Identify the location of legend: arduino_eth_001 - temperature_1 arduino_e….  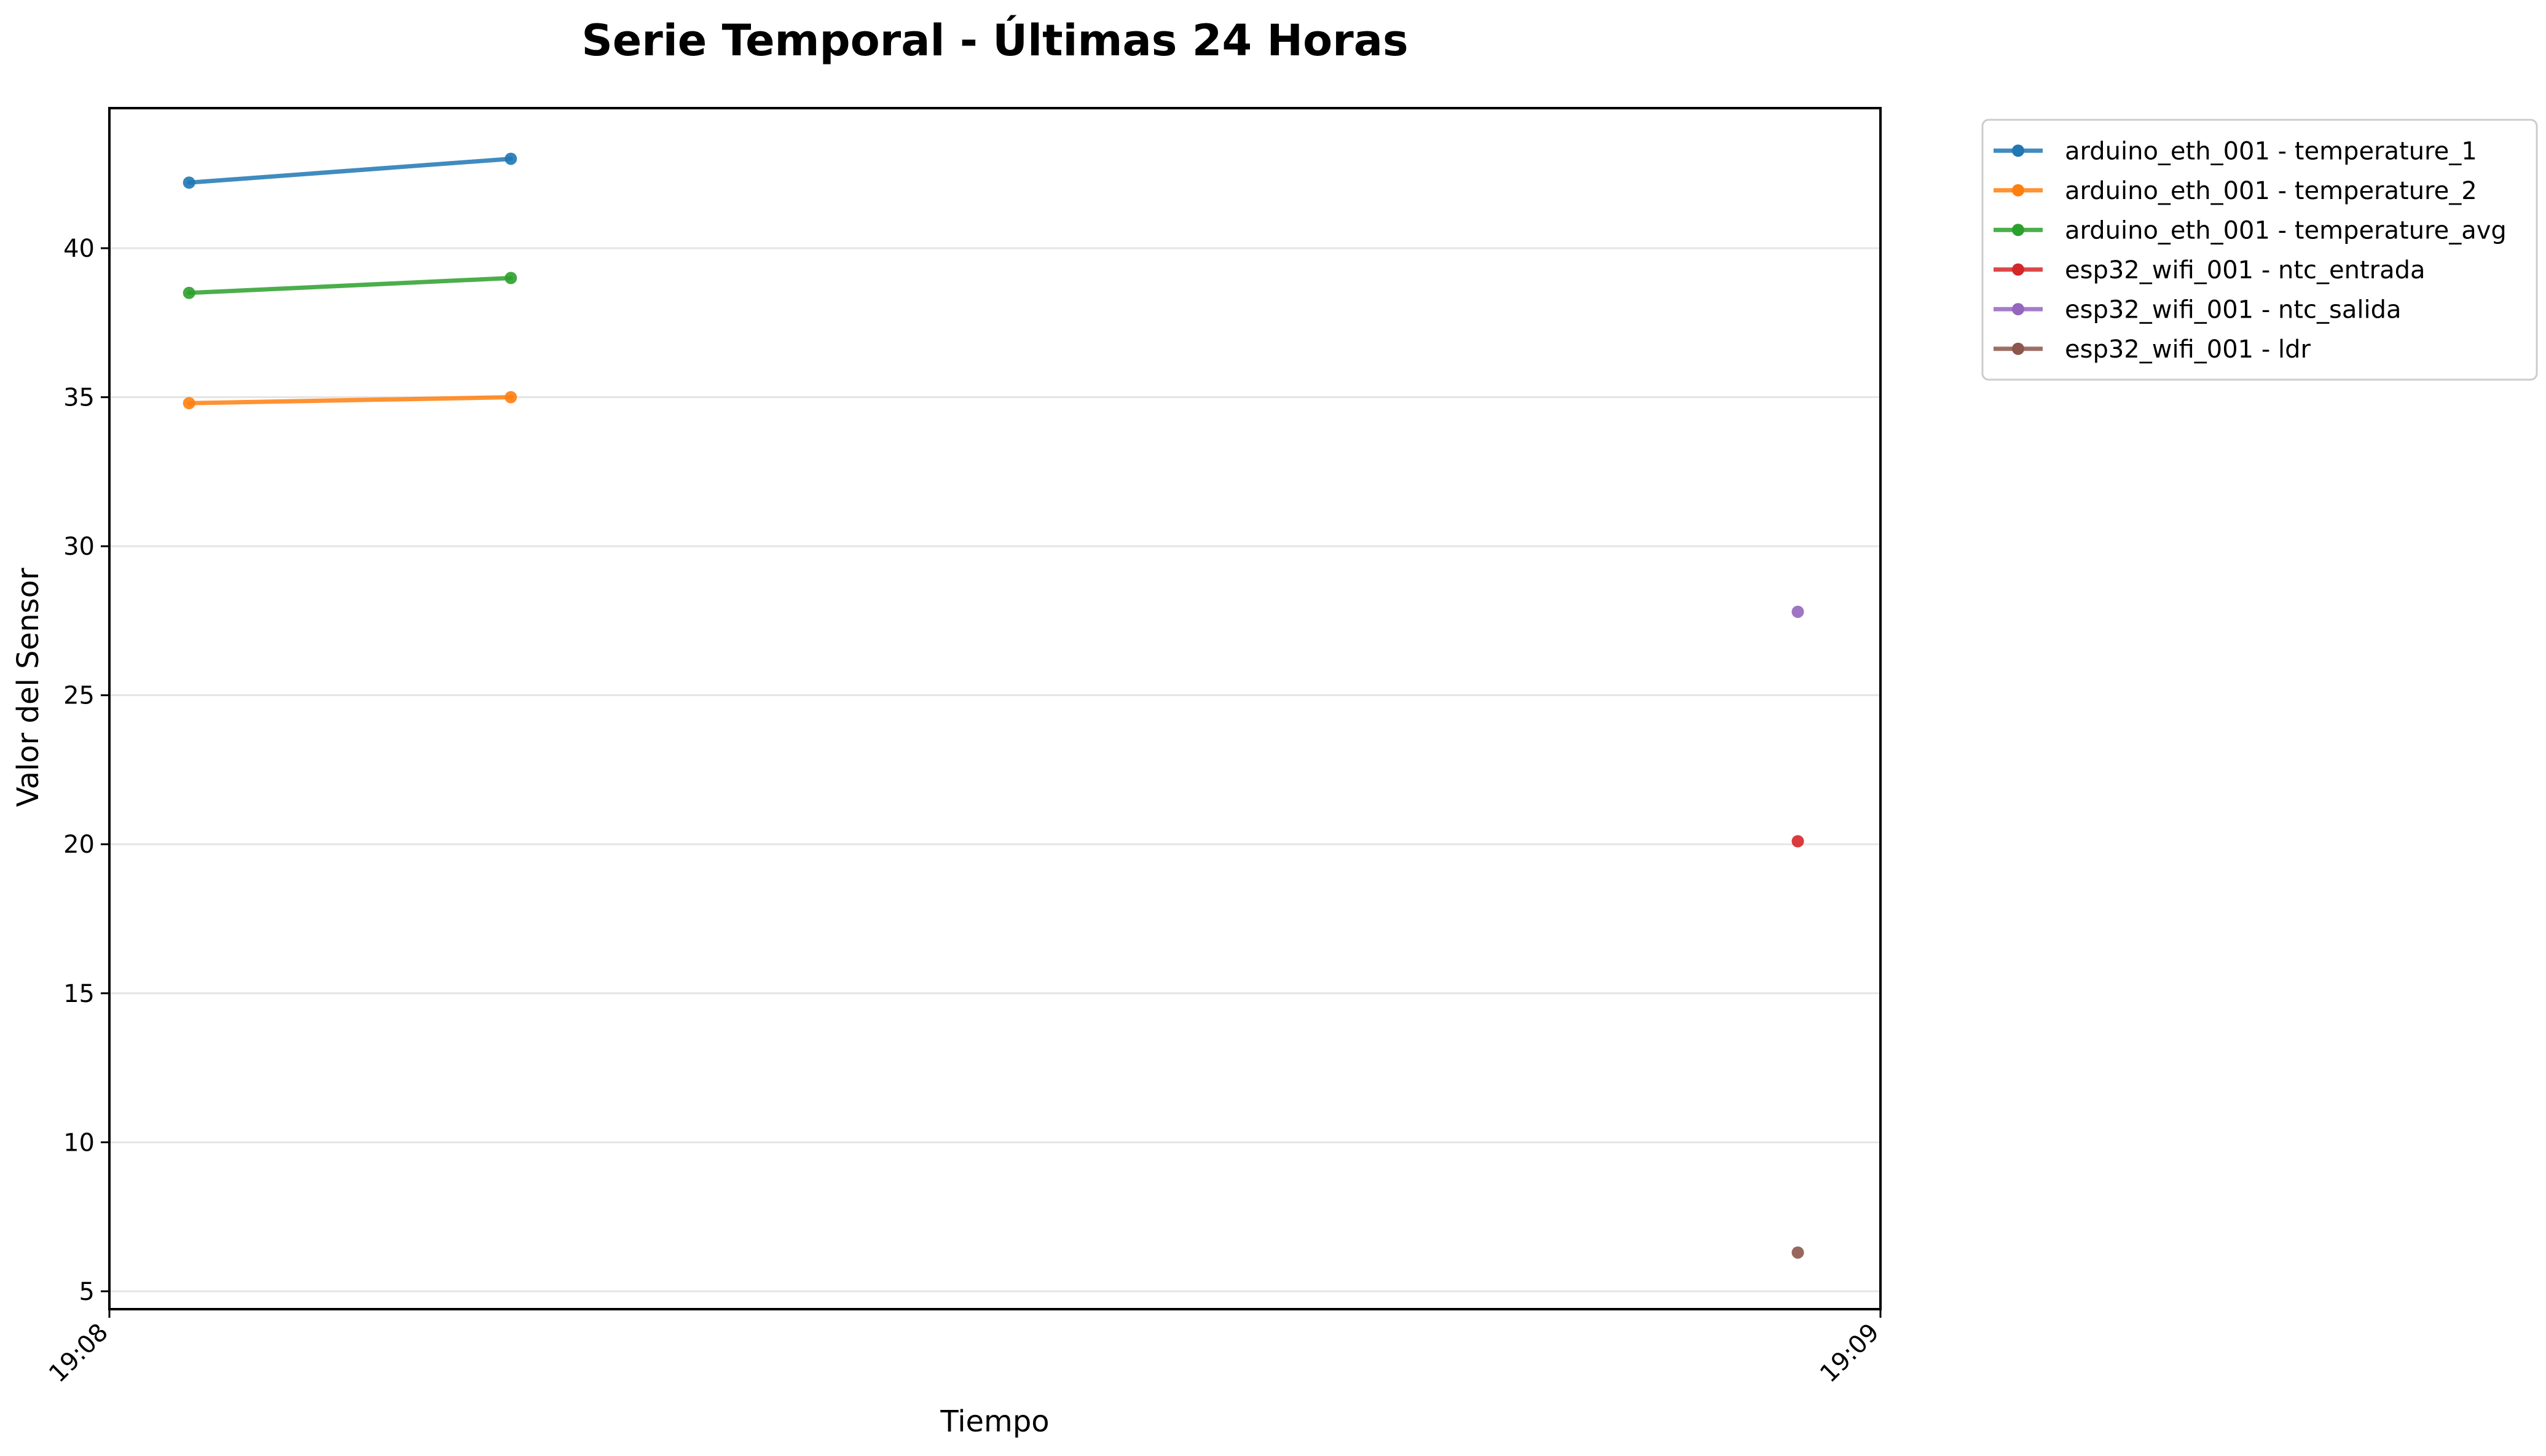
(2259, 250).